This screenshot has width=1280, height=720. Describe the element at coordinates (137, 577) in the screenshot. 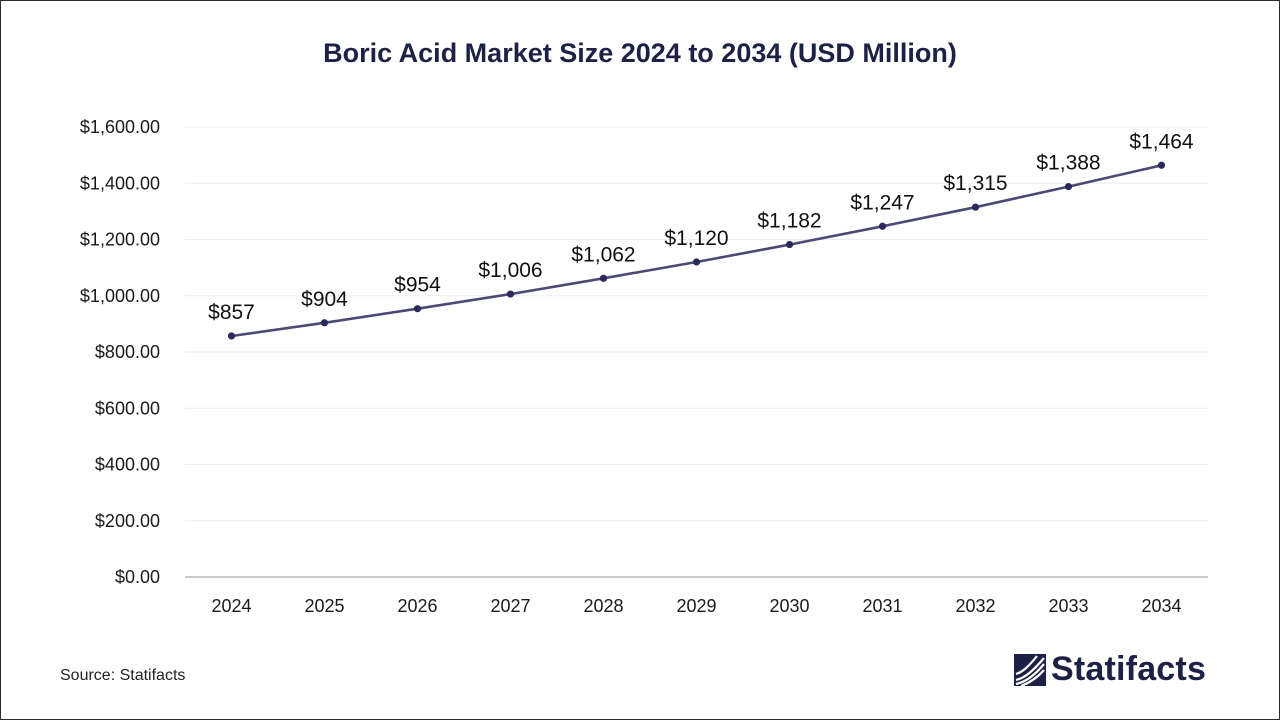

I see `y-tick-label: $0.00` at that location.